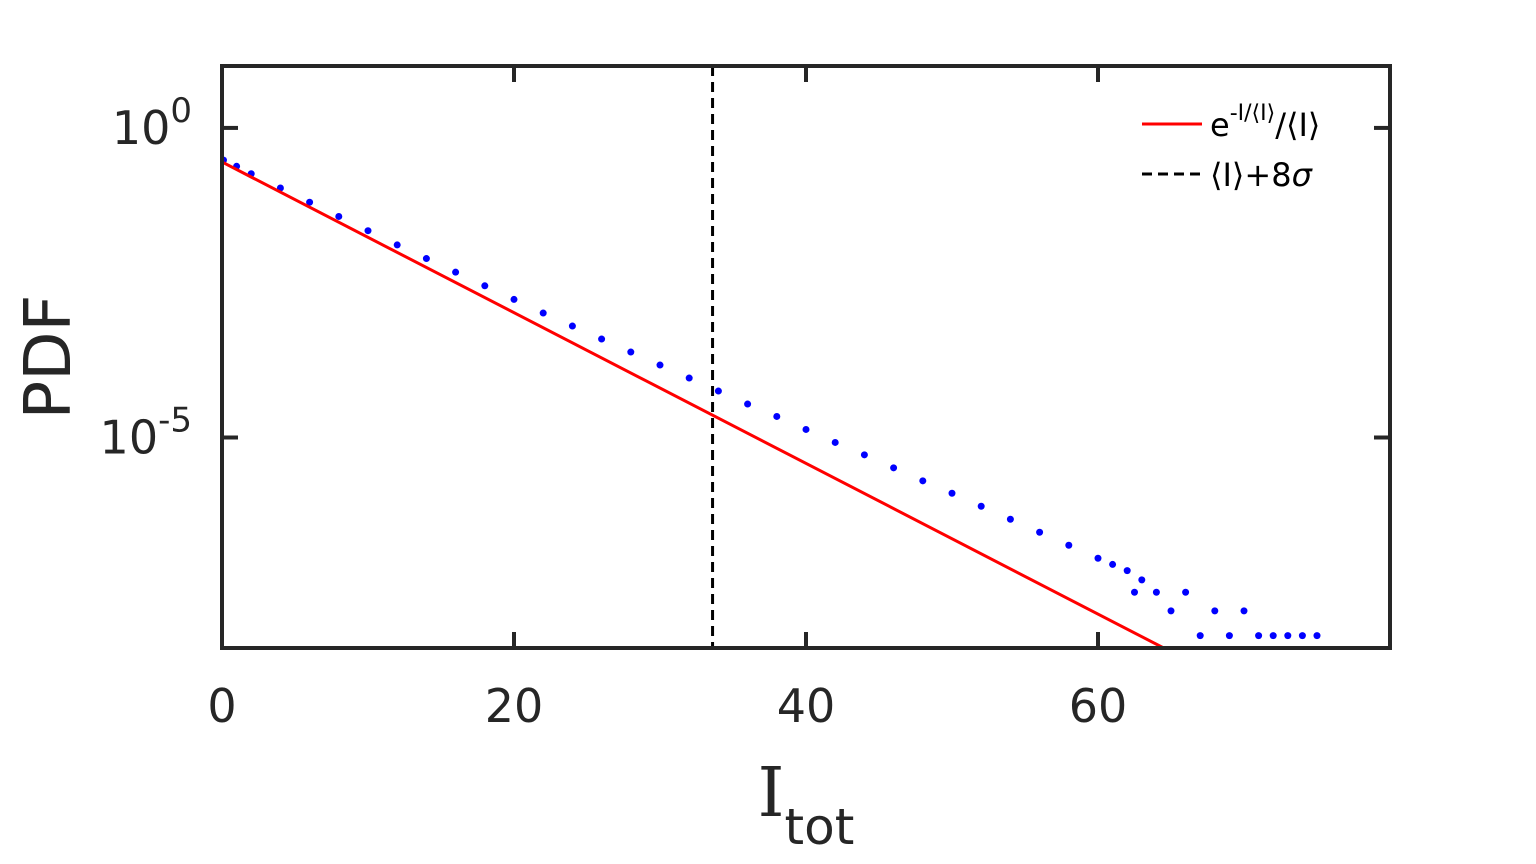 The height and width of the screenshot is (864, 1536). Describe the element at coordinates (1297, 125) in the screenshot. I see `legend-label-tail: /⟨I⟩` at that location.